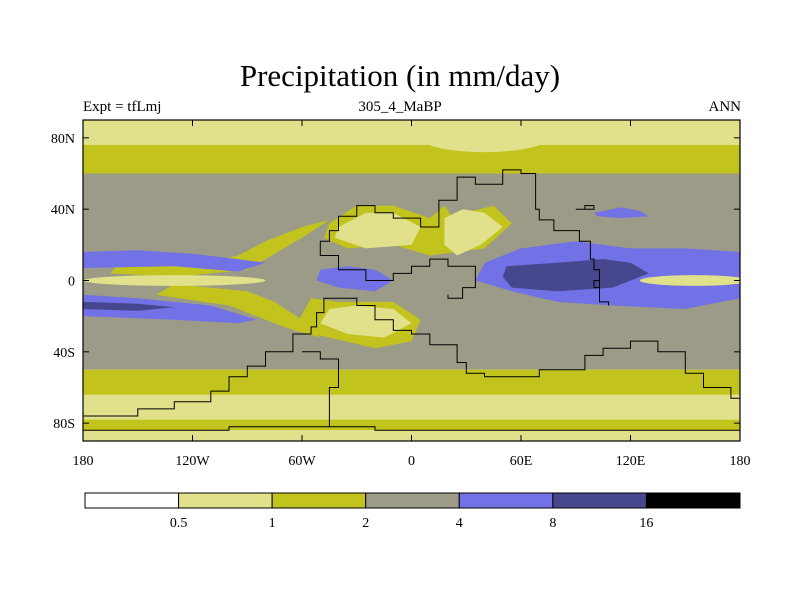  I want to click on x-tick-label: 120E, so click(631, 461).